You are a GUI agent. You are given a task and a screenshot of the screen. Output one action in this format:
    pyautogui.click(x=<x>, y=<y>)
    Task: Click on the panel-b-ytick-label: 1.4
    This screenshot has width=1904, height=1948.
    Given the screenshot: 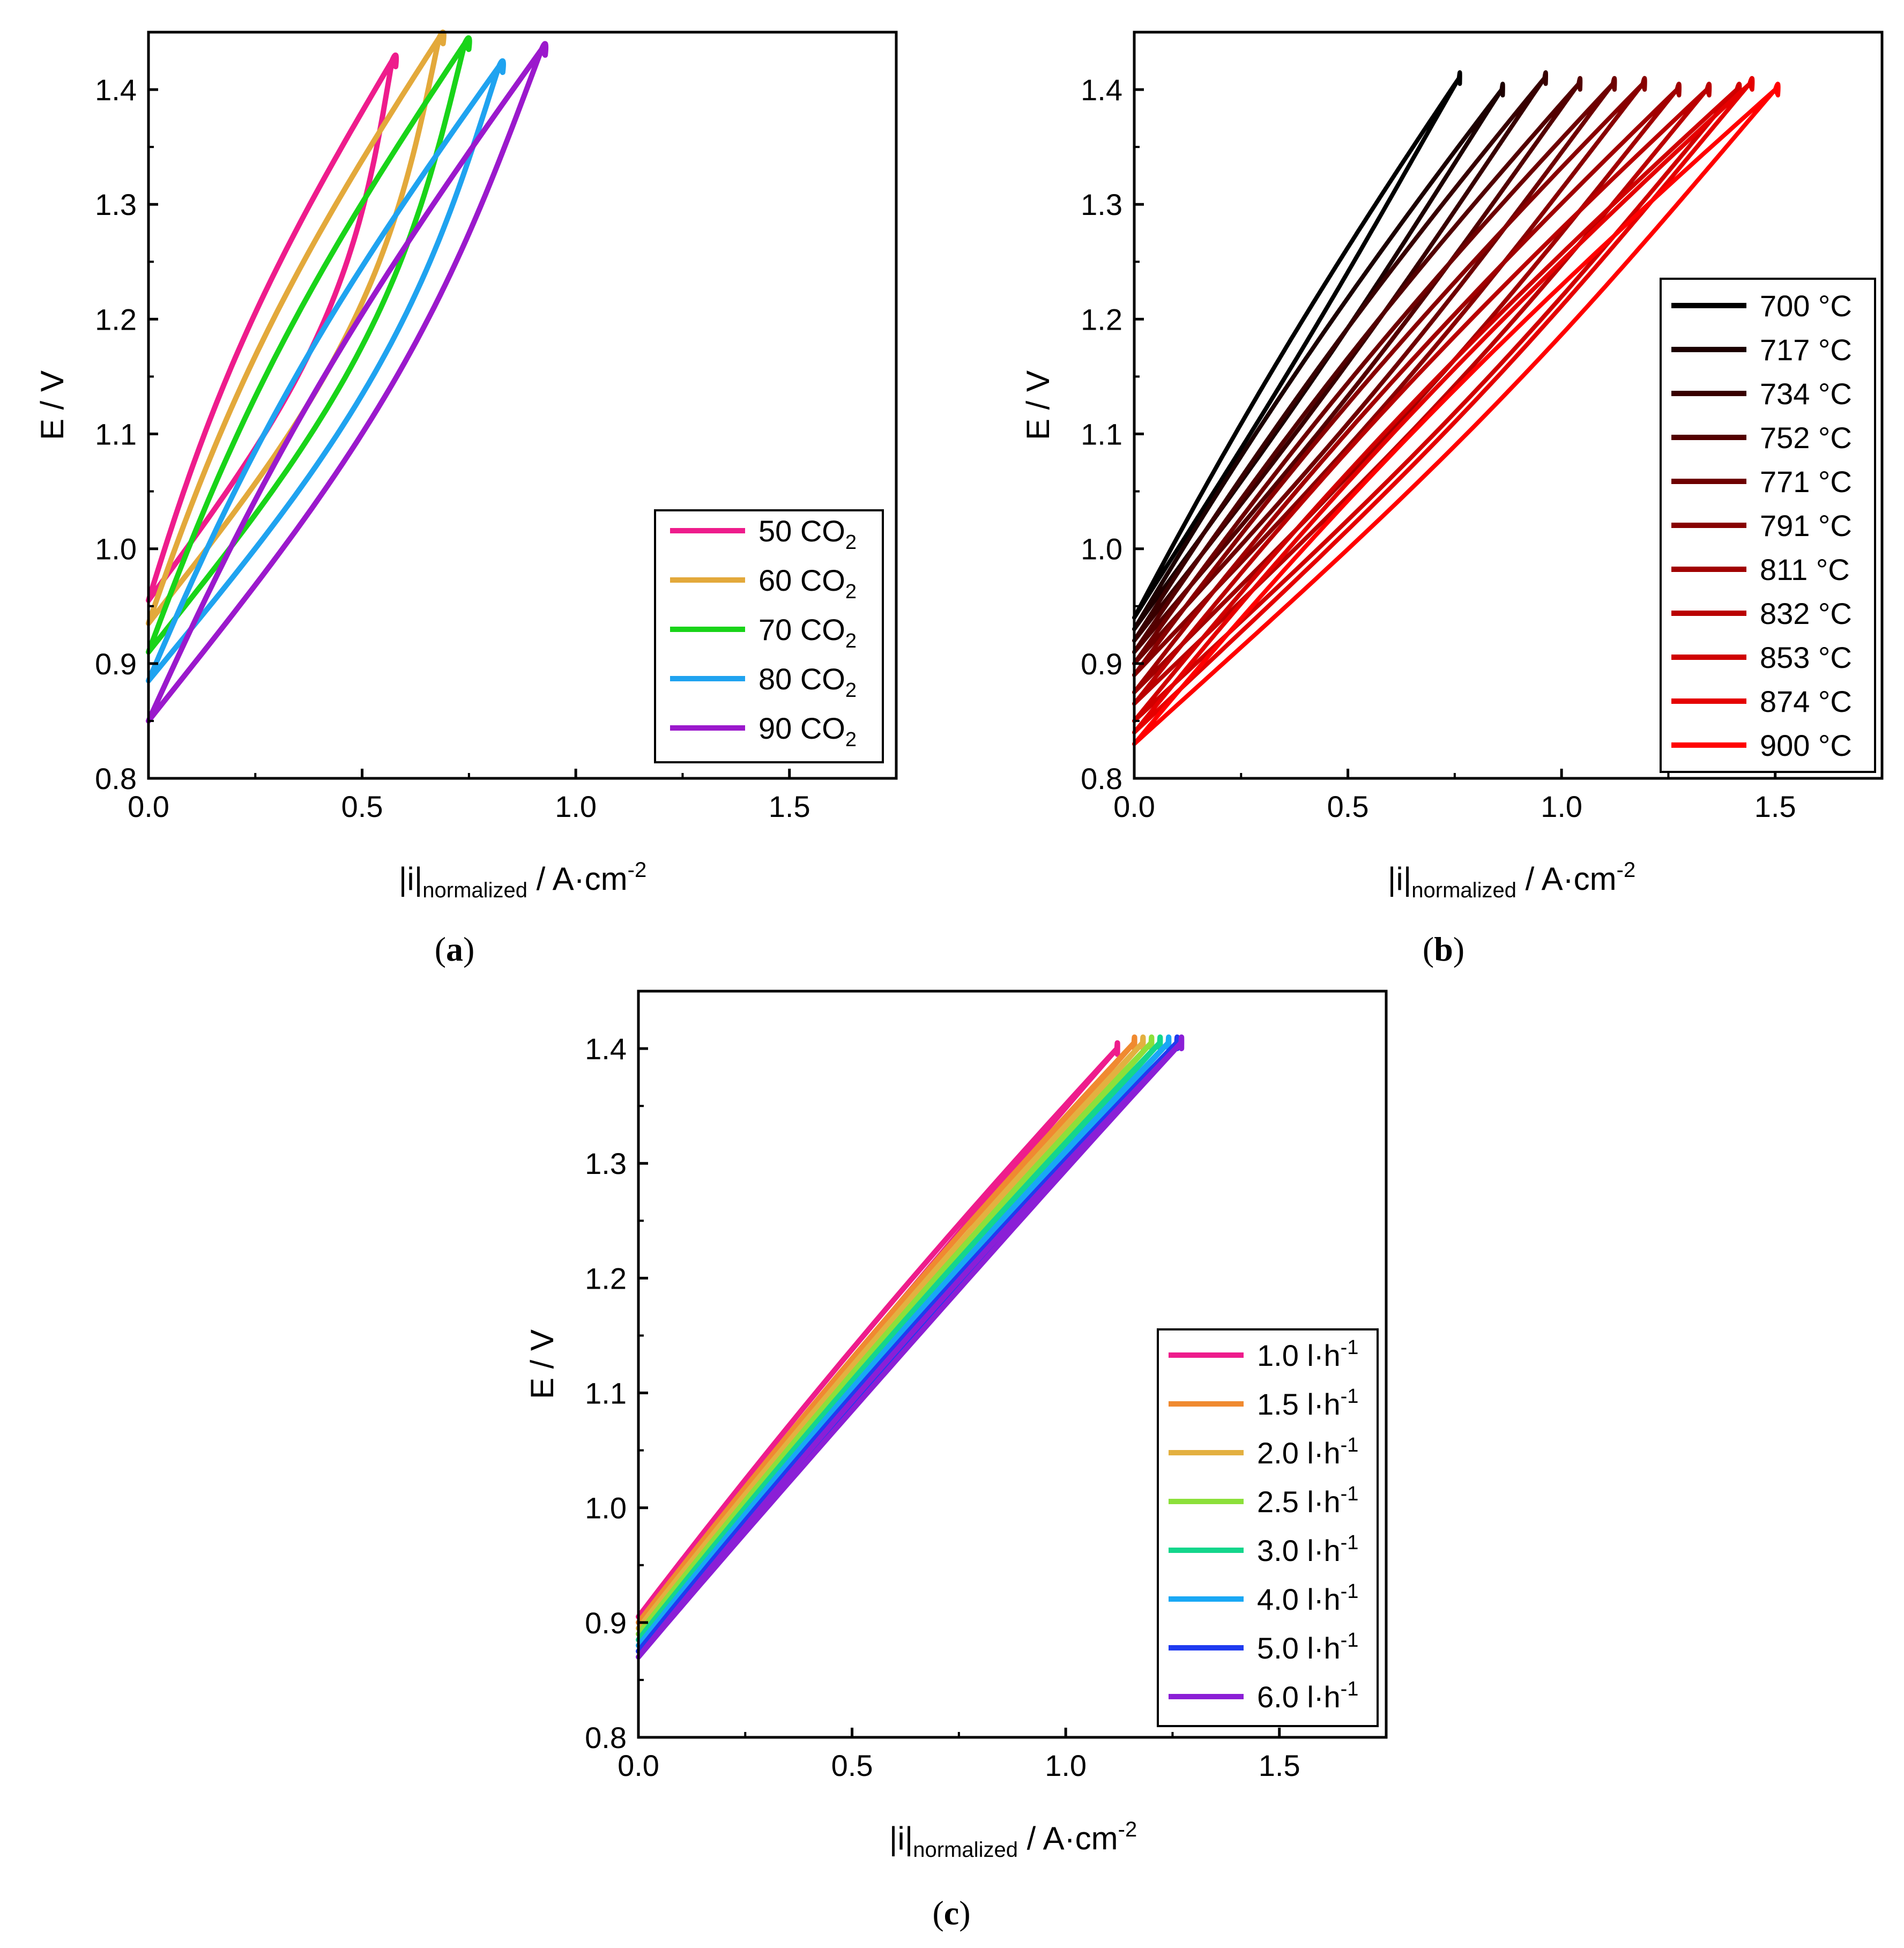 What is the action you would take?
    pyautogui.click(x=1101, y=90)
    